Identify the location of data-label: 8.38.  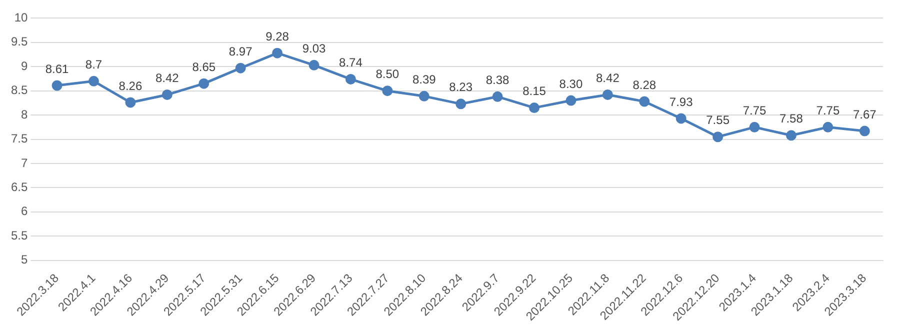
(498, 79).